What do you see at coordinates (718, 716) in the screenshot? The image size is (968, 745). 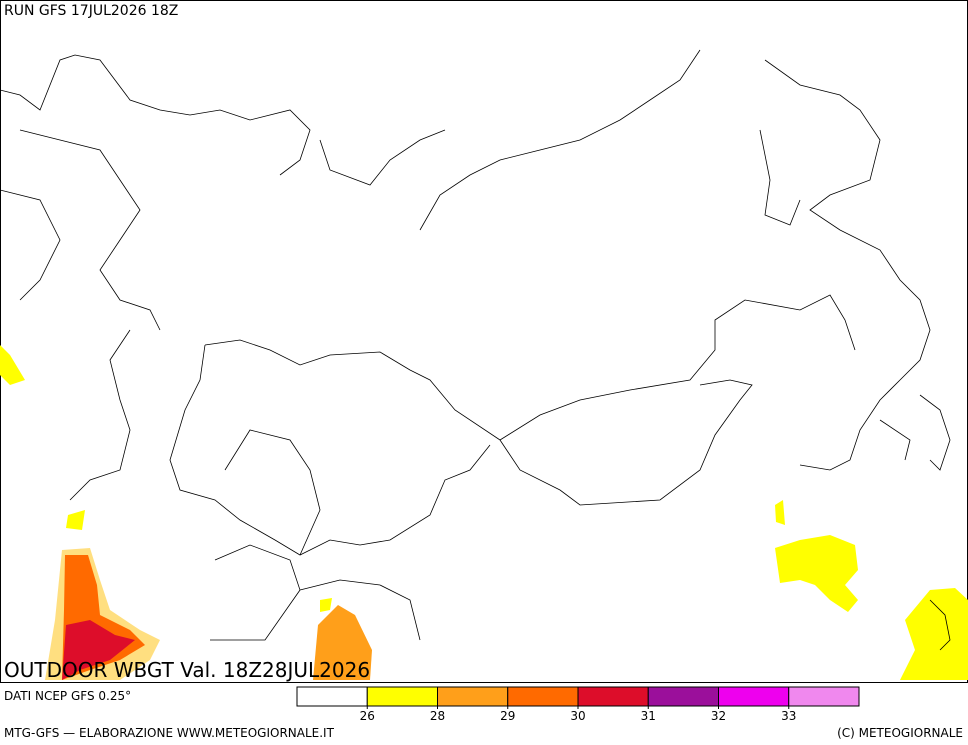 I see `colorbar-tick-label: 32` at bounding box center [718, 716].